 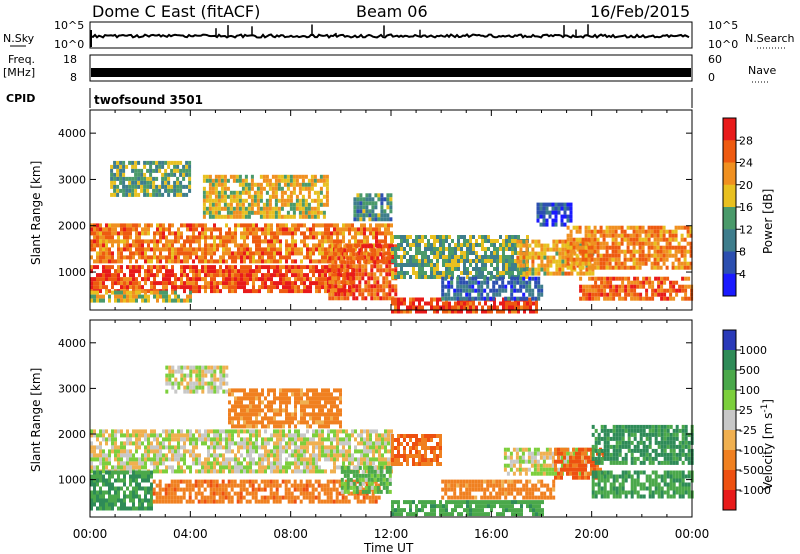 What do you see at coordinates (723, 44) in the screenshot?
I see `nsearch-tick-bottom: 10^0` at bounding box center [723, 44].